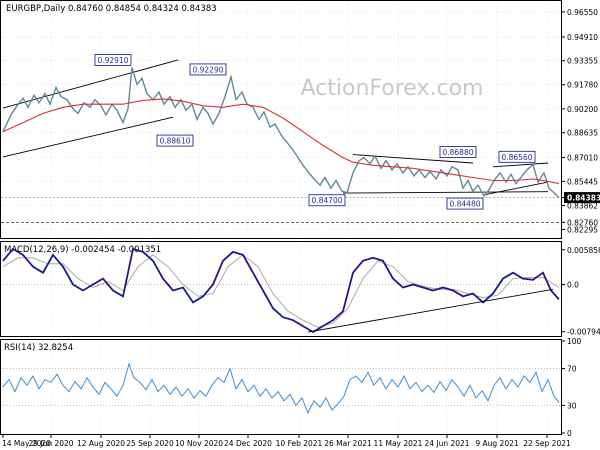 The width and height of the screenshot is (600, 450). What do you see at coordinates (582, 109) in the screenshot?
I see `price-axis-label: 0.90200` at bounding box center [582, 109].